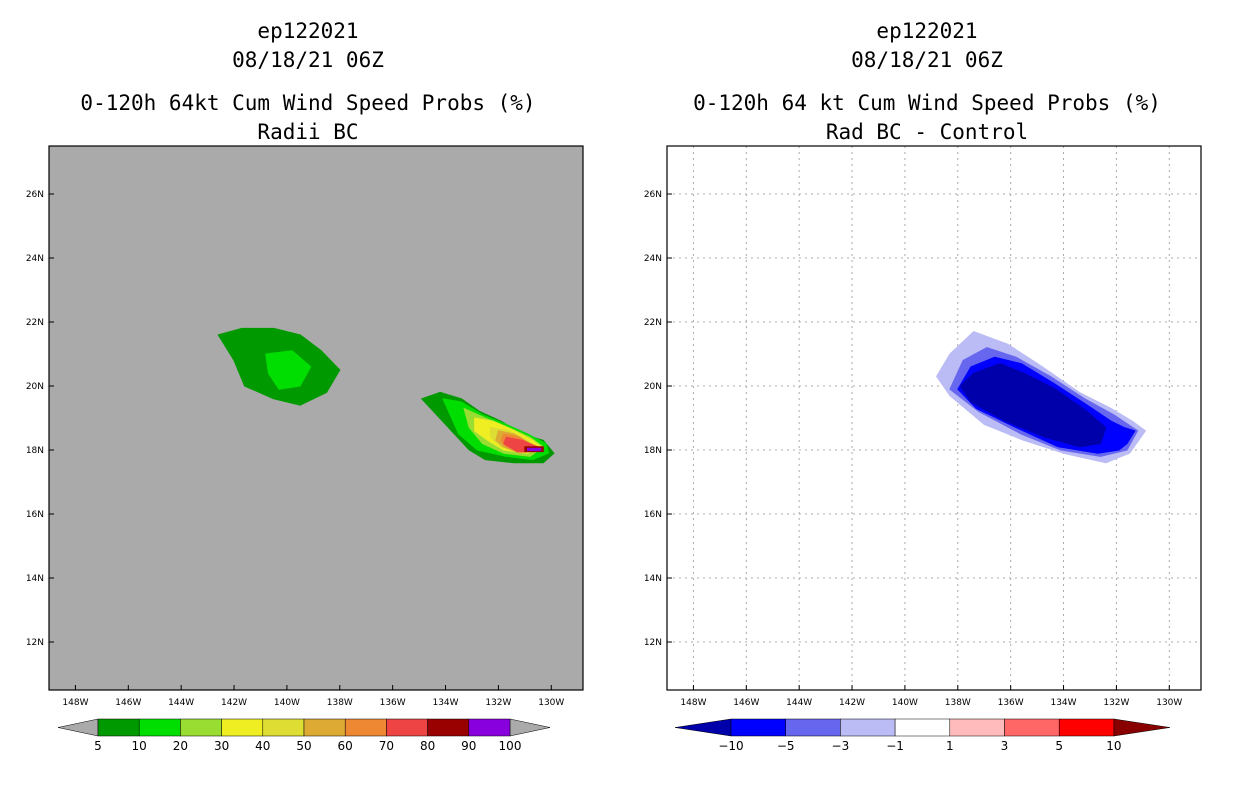 Image resolution: width=1236 pixels, height=800 pixels. Describe the element at coordinates (386, 746) in the screenshot. I see `colorbar-label: 70` at that location.